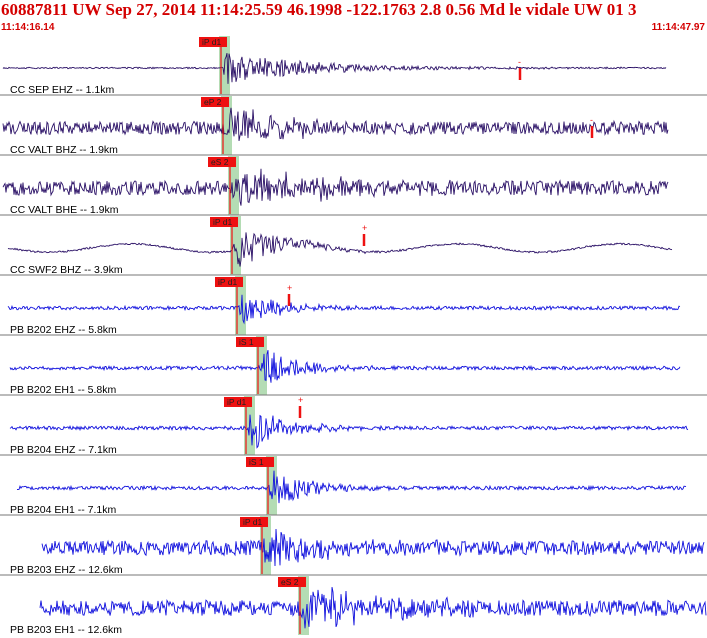 This screenshot has width=707, height=638. What do you see at coordinates (64, 150) in the screenshot?
I see `channel-label: CC VALT BHZ -- 1.9km` at bounding box center [64, 150].